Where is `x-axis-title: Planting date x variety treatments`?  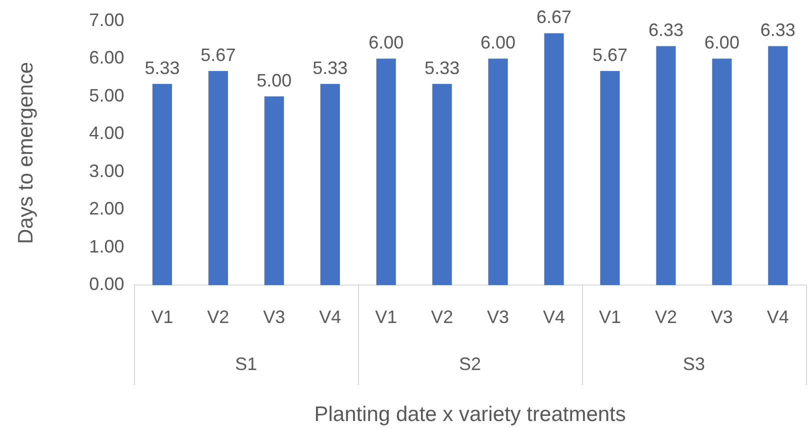
x-axis-title: Planting date x variety treatments is located at coordinates (470, 414).